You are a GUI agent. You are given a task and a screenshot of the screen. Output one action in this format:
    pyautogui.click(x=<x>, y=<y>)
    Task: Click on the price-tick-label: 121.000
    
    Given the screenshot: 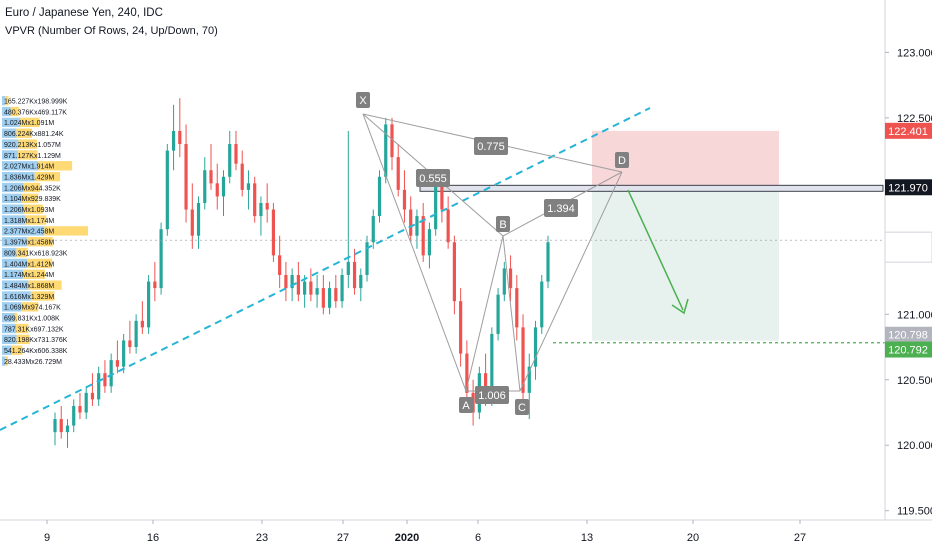 What is the action you would take?
    pyautogui.click(x=914, y=315)
    